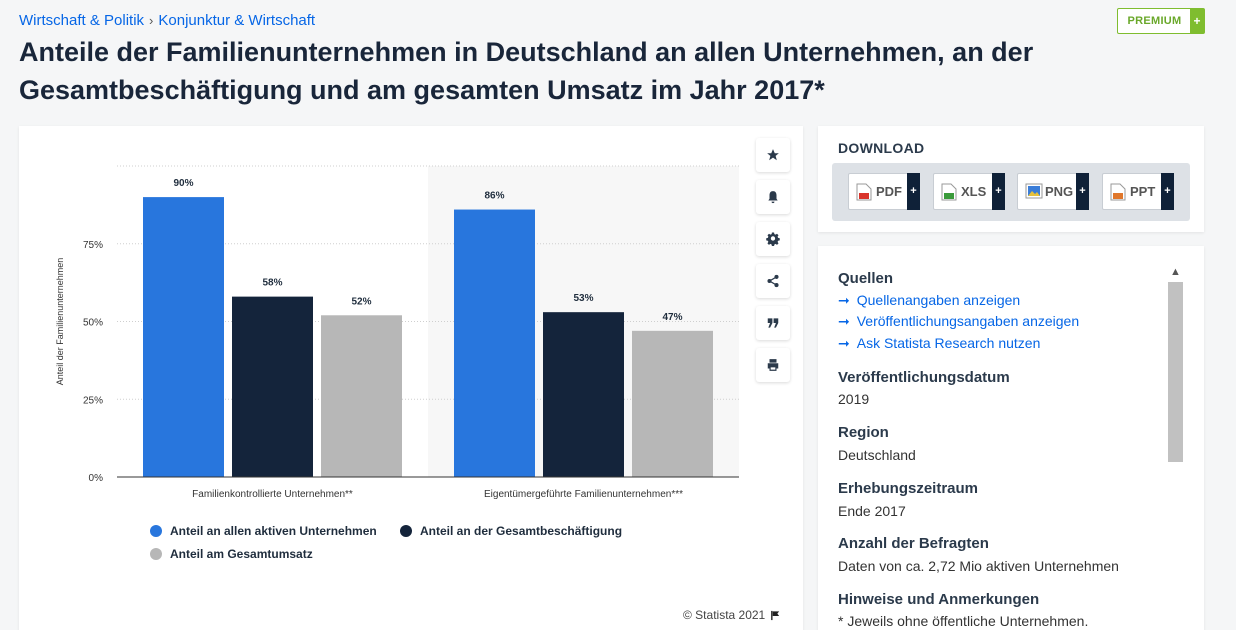  I want to click on print-icon, so click(773, 365).